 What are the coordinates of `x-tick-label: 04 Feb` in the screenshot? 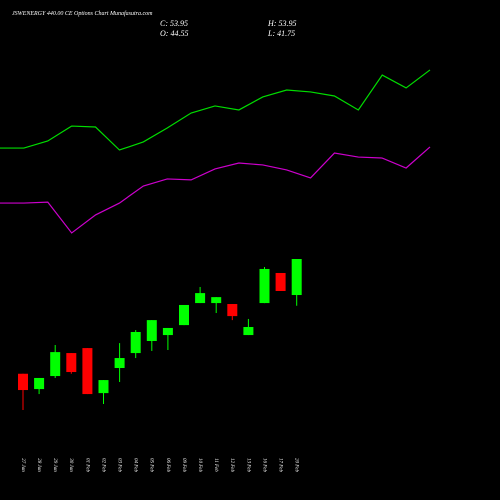 It's located at (135, 465).